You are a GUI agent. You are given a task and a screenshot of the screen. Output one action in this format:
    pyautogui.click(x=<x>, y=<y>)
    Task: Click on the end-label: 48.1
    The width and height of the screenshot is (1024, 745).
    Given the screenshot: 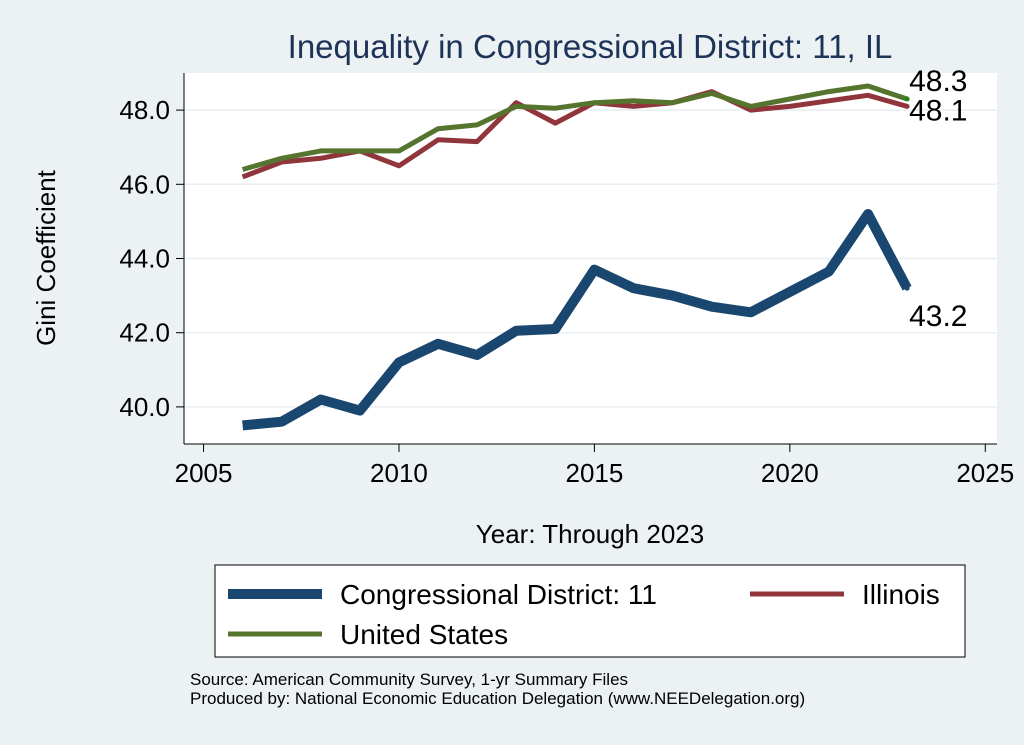 What is the action you would take?
    pyautogui.click(x=938, y=110)
    